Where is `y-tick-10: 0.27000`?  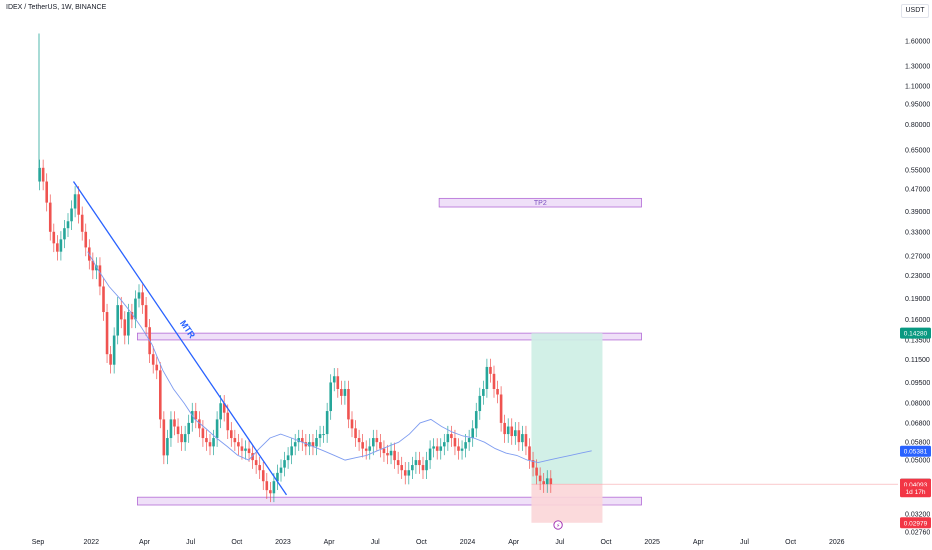 y-tick-10: 0.27000 is located at coordinates (917, 257).